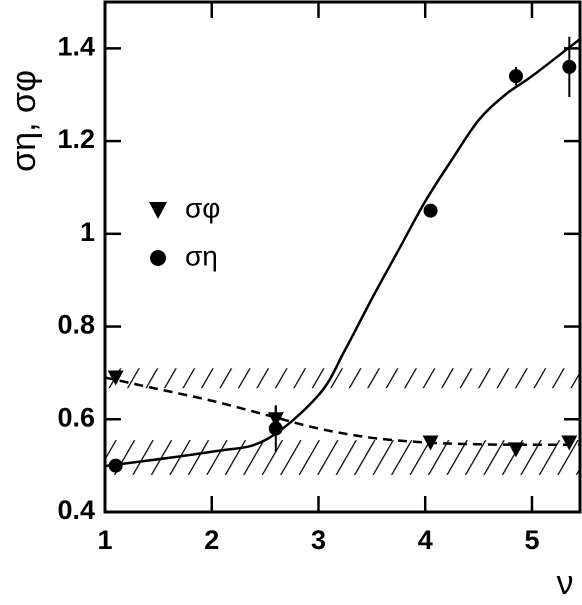 The width and height of the screenshot is (582, 605). I want to click on y-tick-label: 1.2, so click(76, 139).